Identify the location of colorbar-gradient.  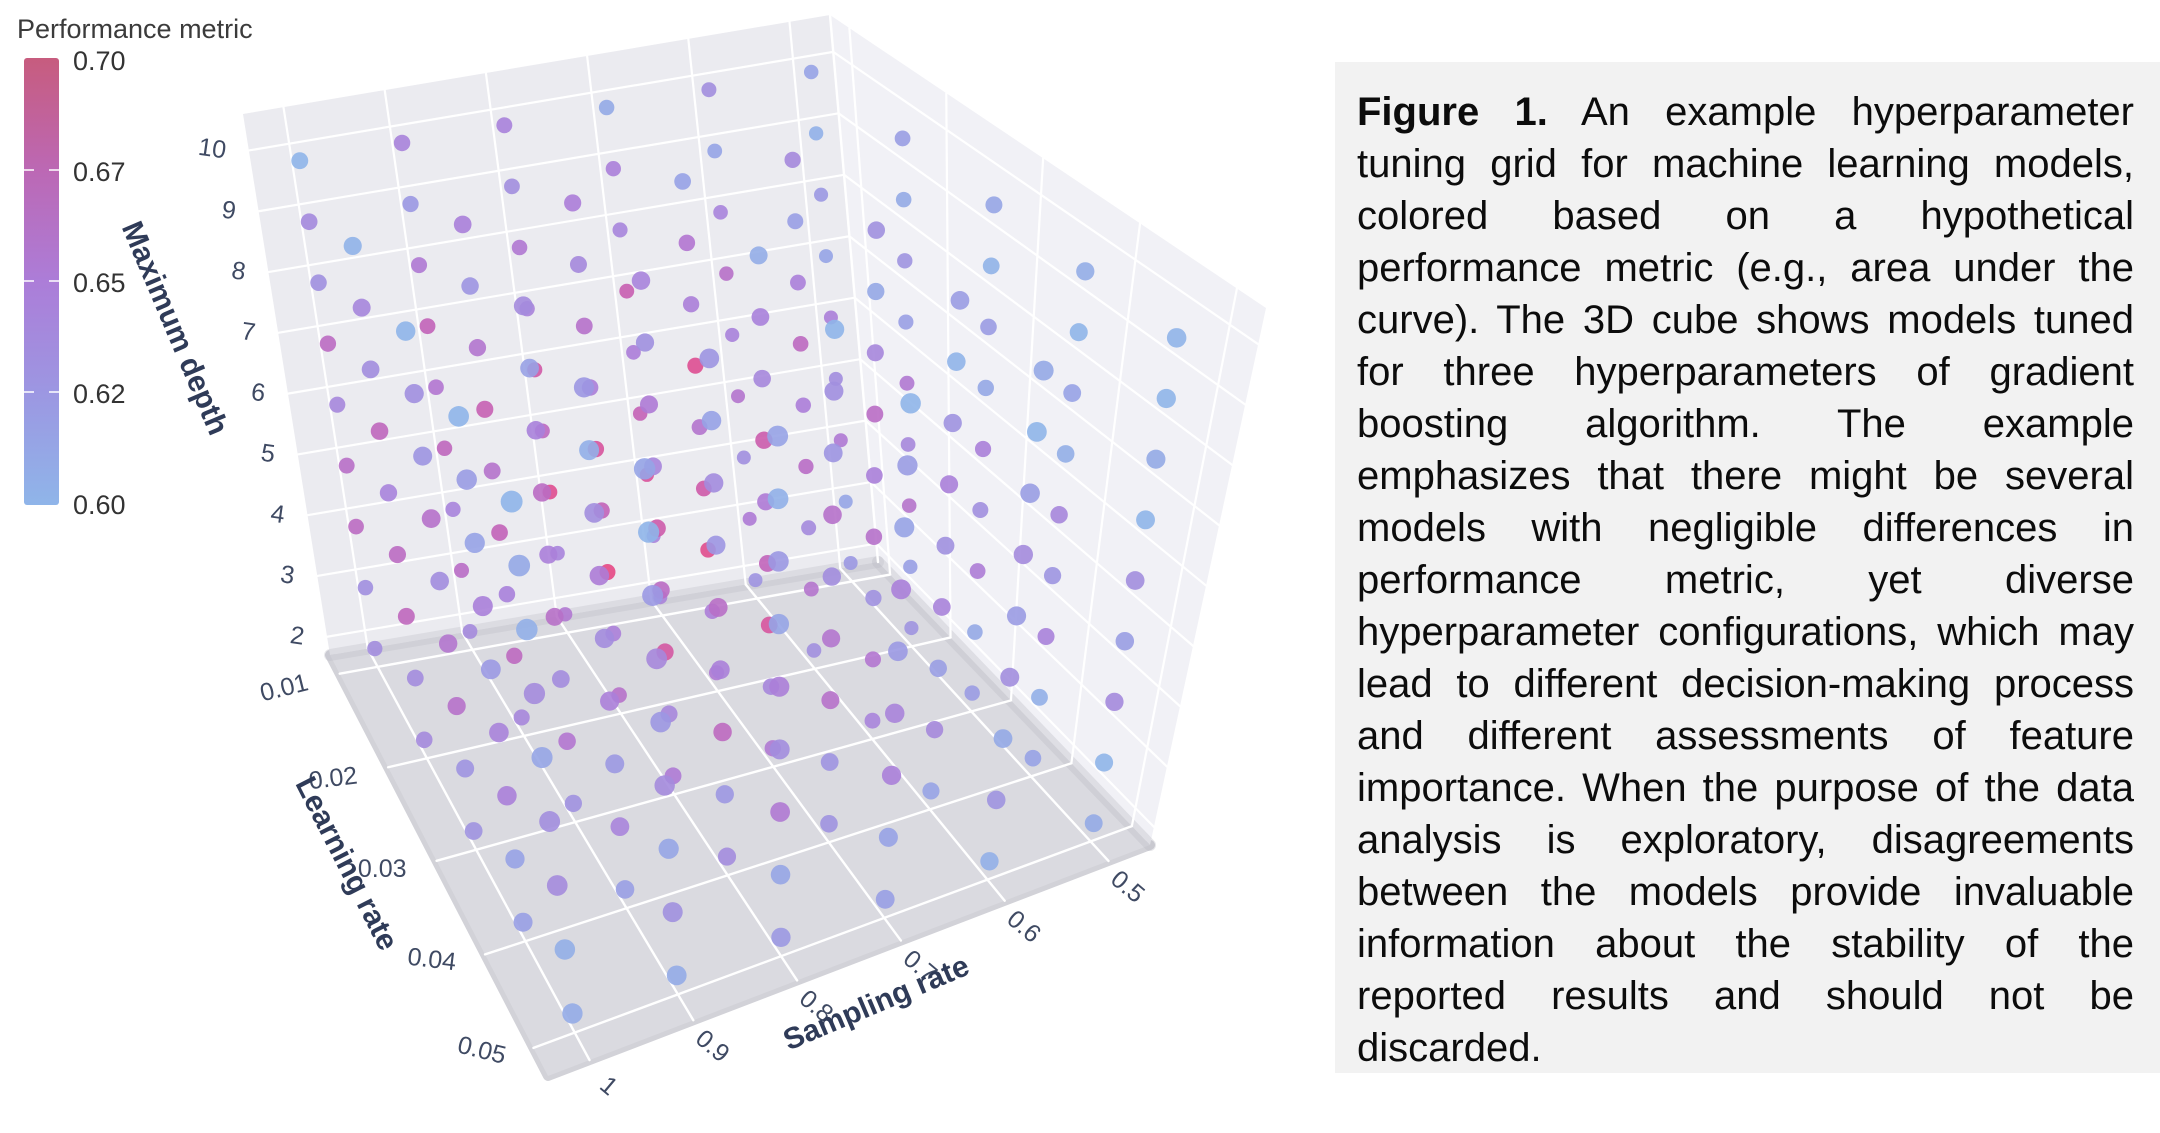
(41, 281).